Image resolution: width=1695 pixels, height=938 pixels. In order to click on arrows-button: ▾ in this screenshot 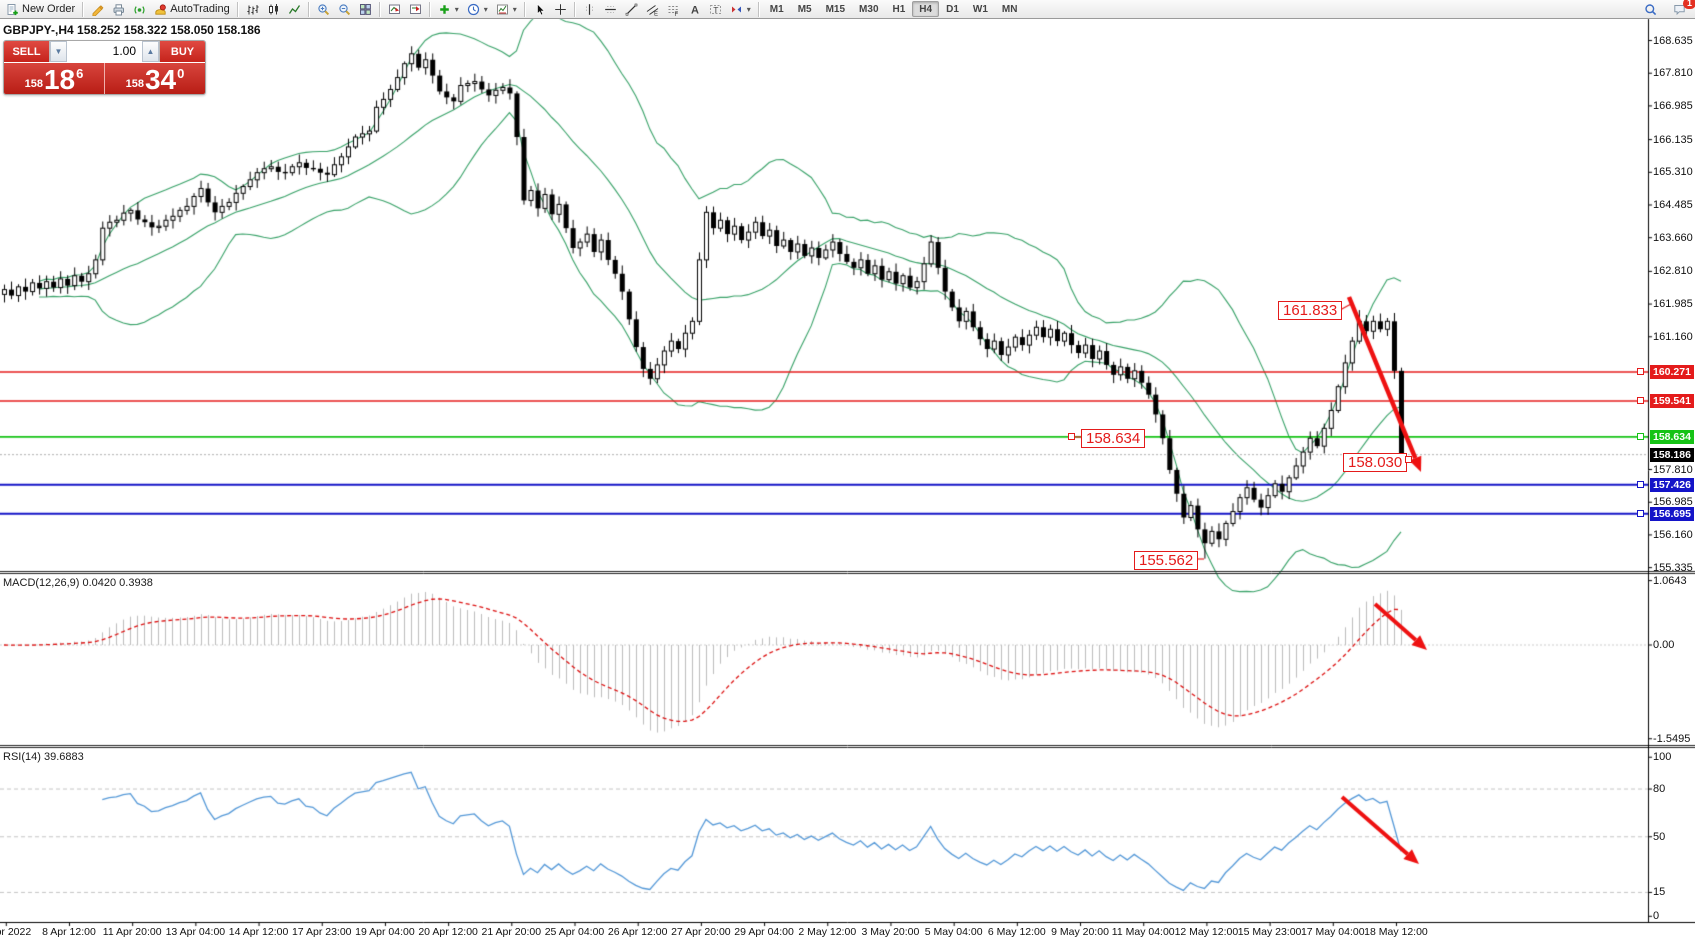, I will do `click(740, 9)`.